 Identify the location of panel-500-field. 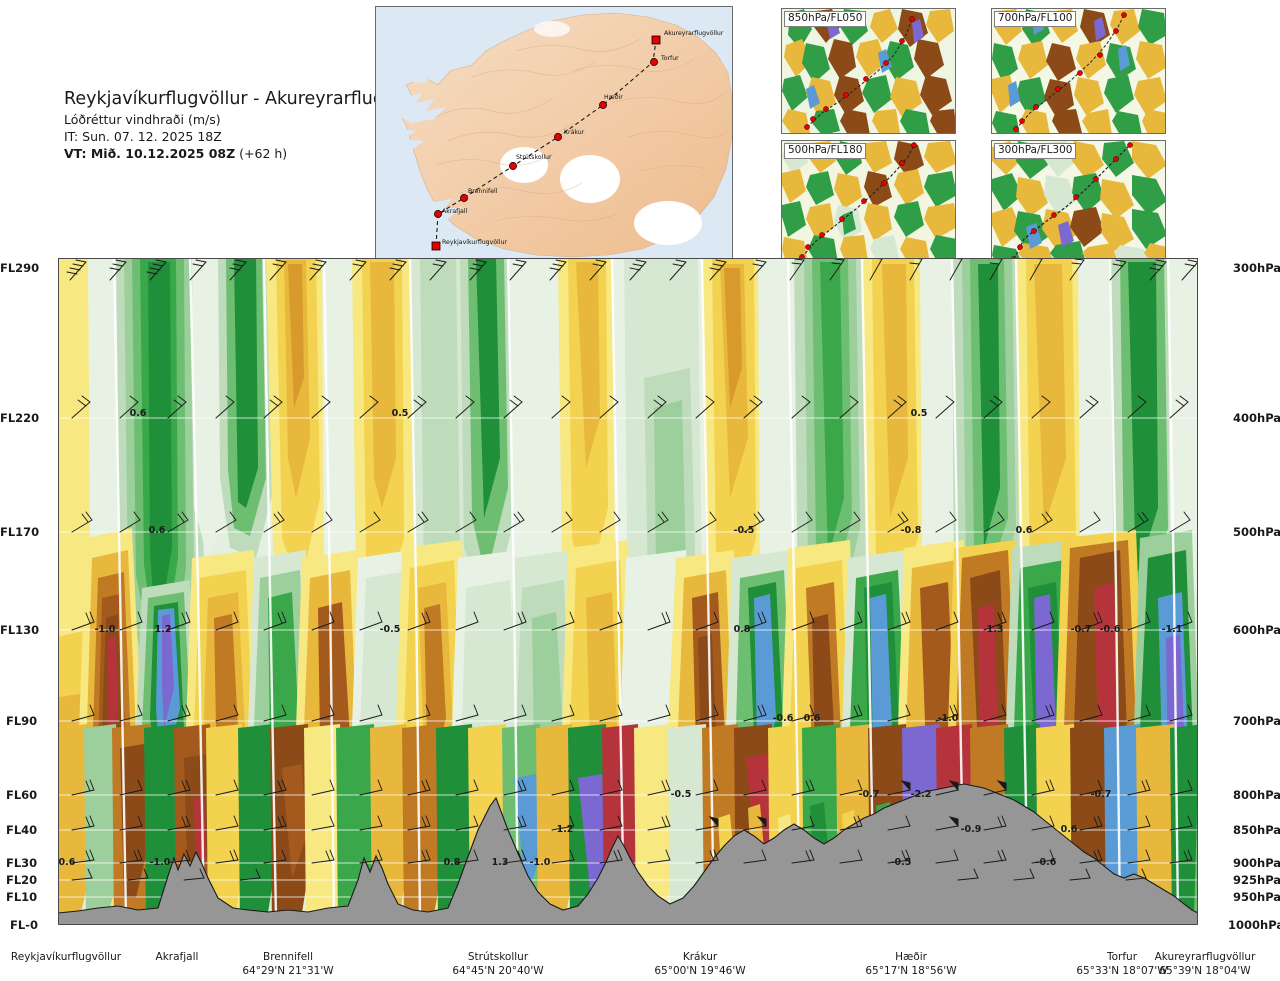
(868, 201).